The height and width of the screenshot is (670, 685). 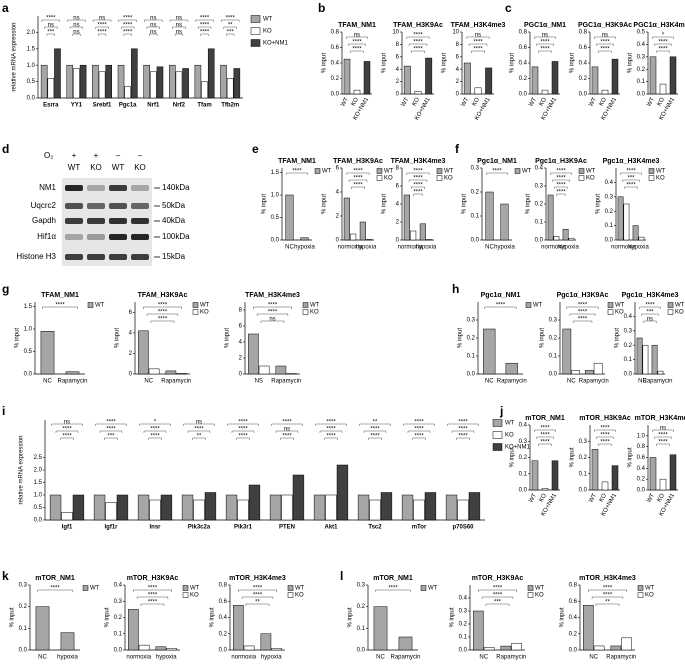 I want to click on y-tick-label: 0.5, so click(x=641, y=33).